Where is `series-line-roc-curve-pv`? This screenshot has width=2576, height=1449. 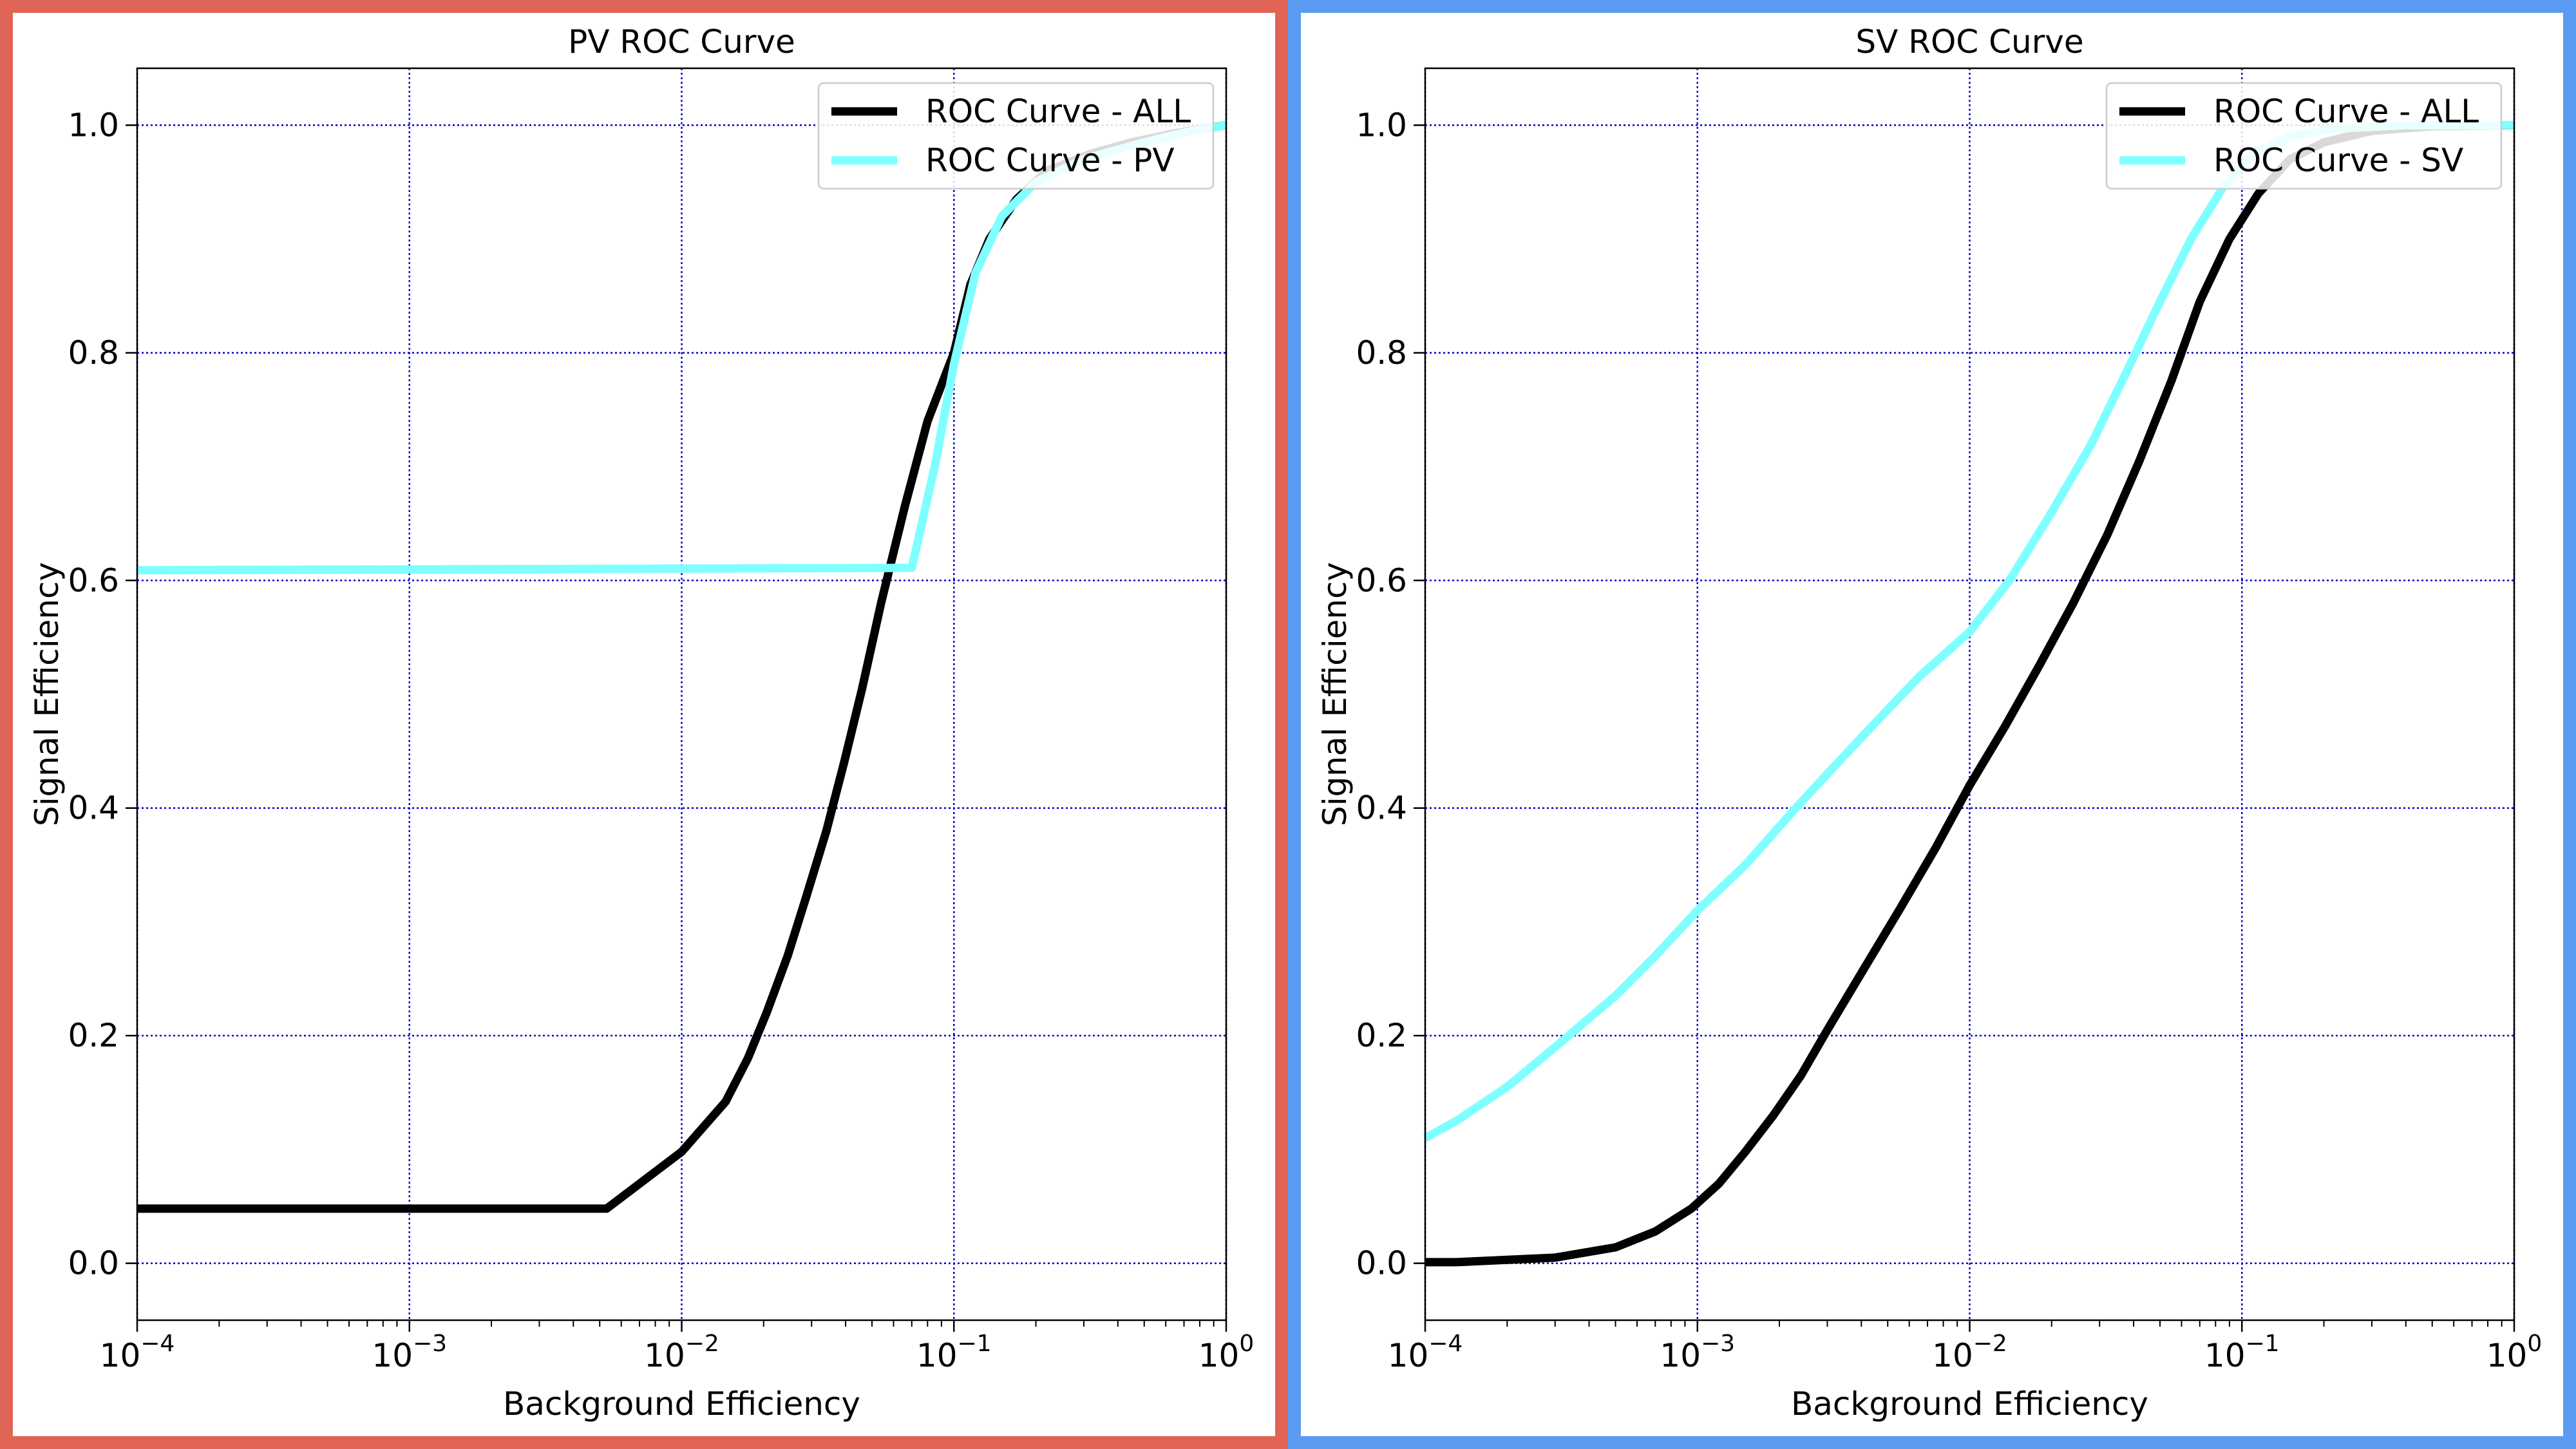 series-line-roc-curve-pv is located at coordinates (682, 347).